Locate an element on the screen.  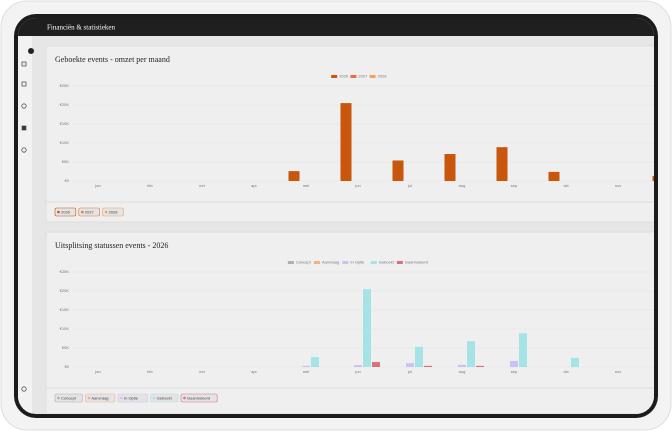
chip-label: Geboekt is located at coordinates (165, 397).